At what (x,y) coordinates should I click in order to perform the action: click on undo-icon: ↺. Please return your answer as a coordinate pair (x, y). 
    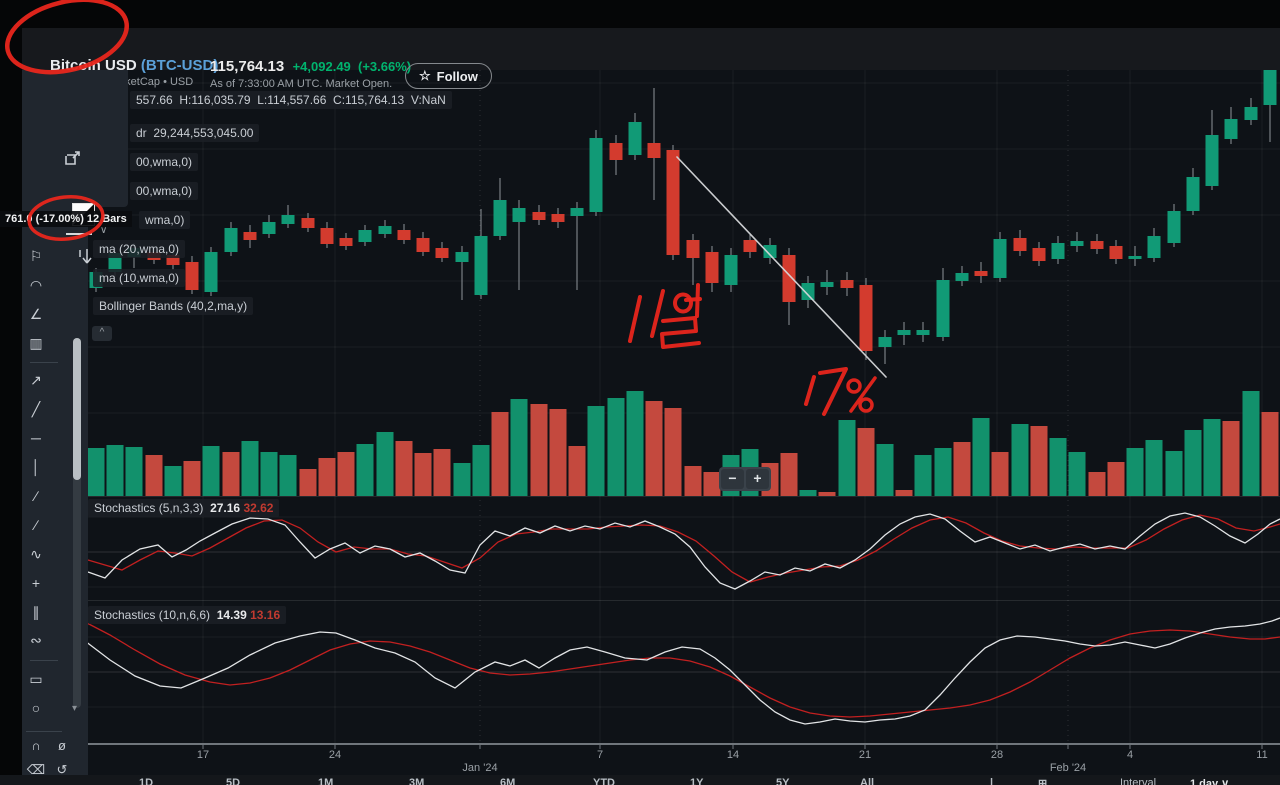
    Looking at the image, I should click on (62, 769).